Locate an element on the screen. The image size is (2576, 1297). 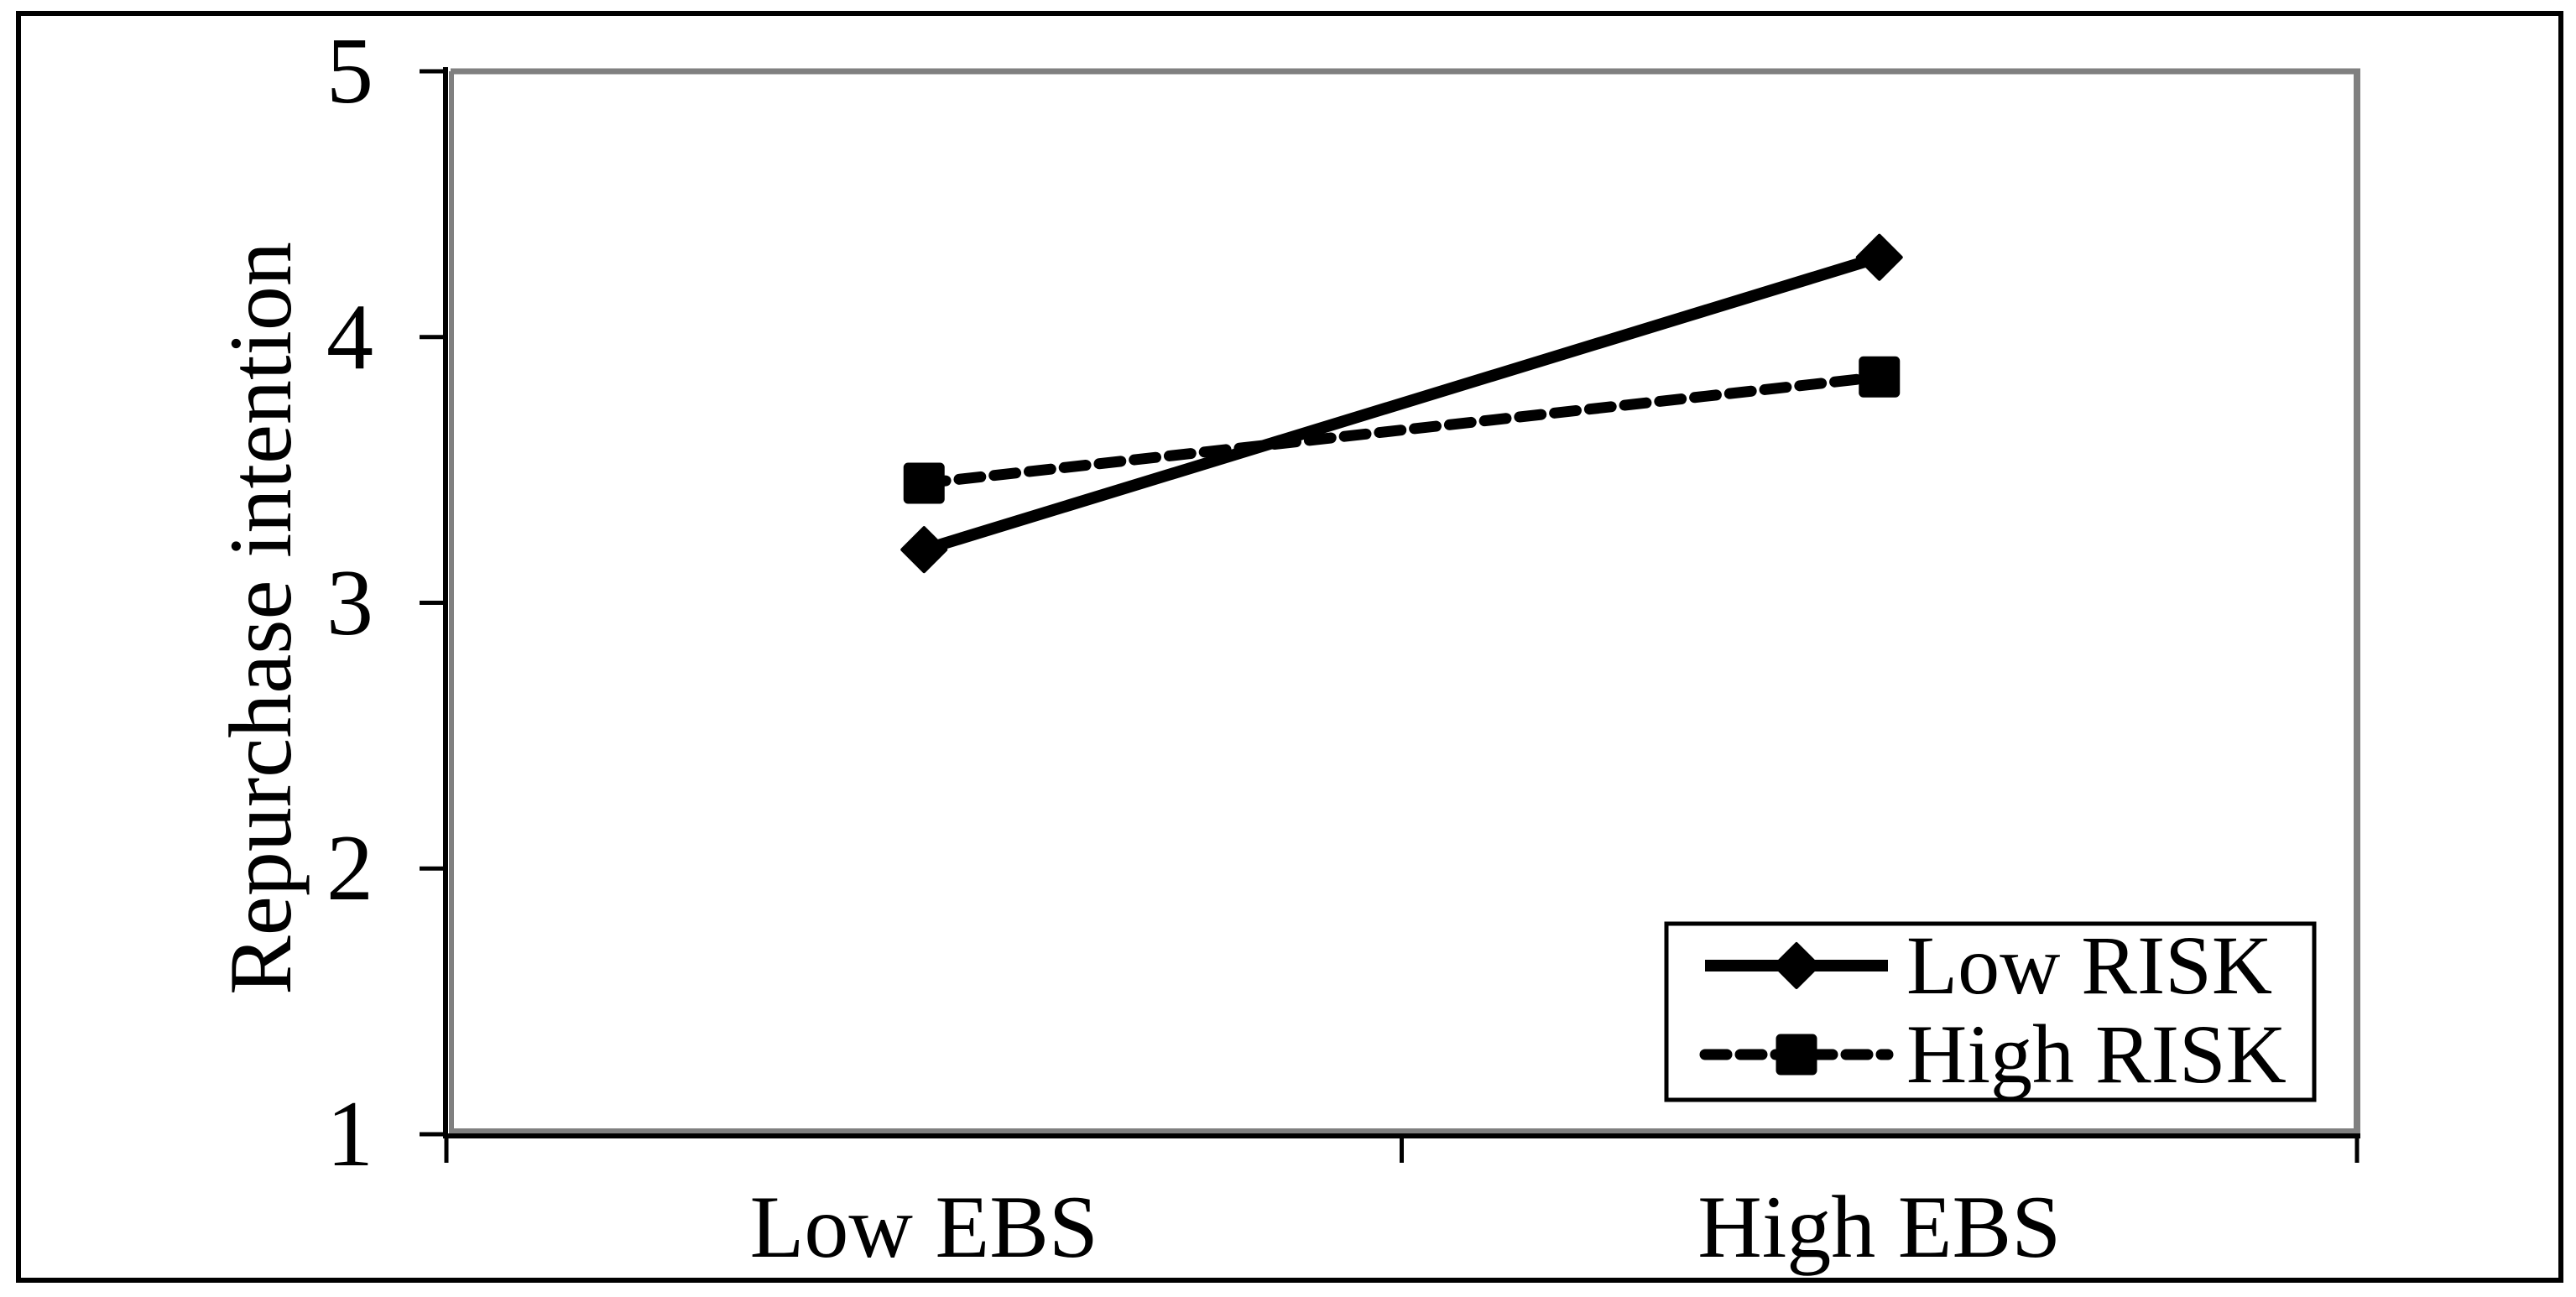
series-low-risk-point-low-ebs-diamond-marker is located at coordinates (924, 550).